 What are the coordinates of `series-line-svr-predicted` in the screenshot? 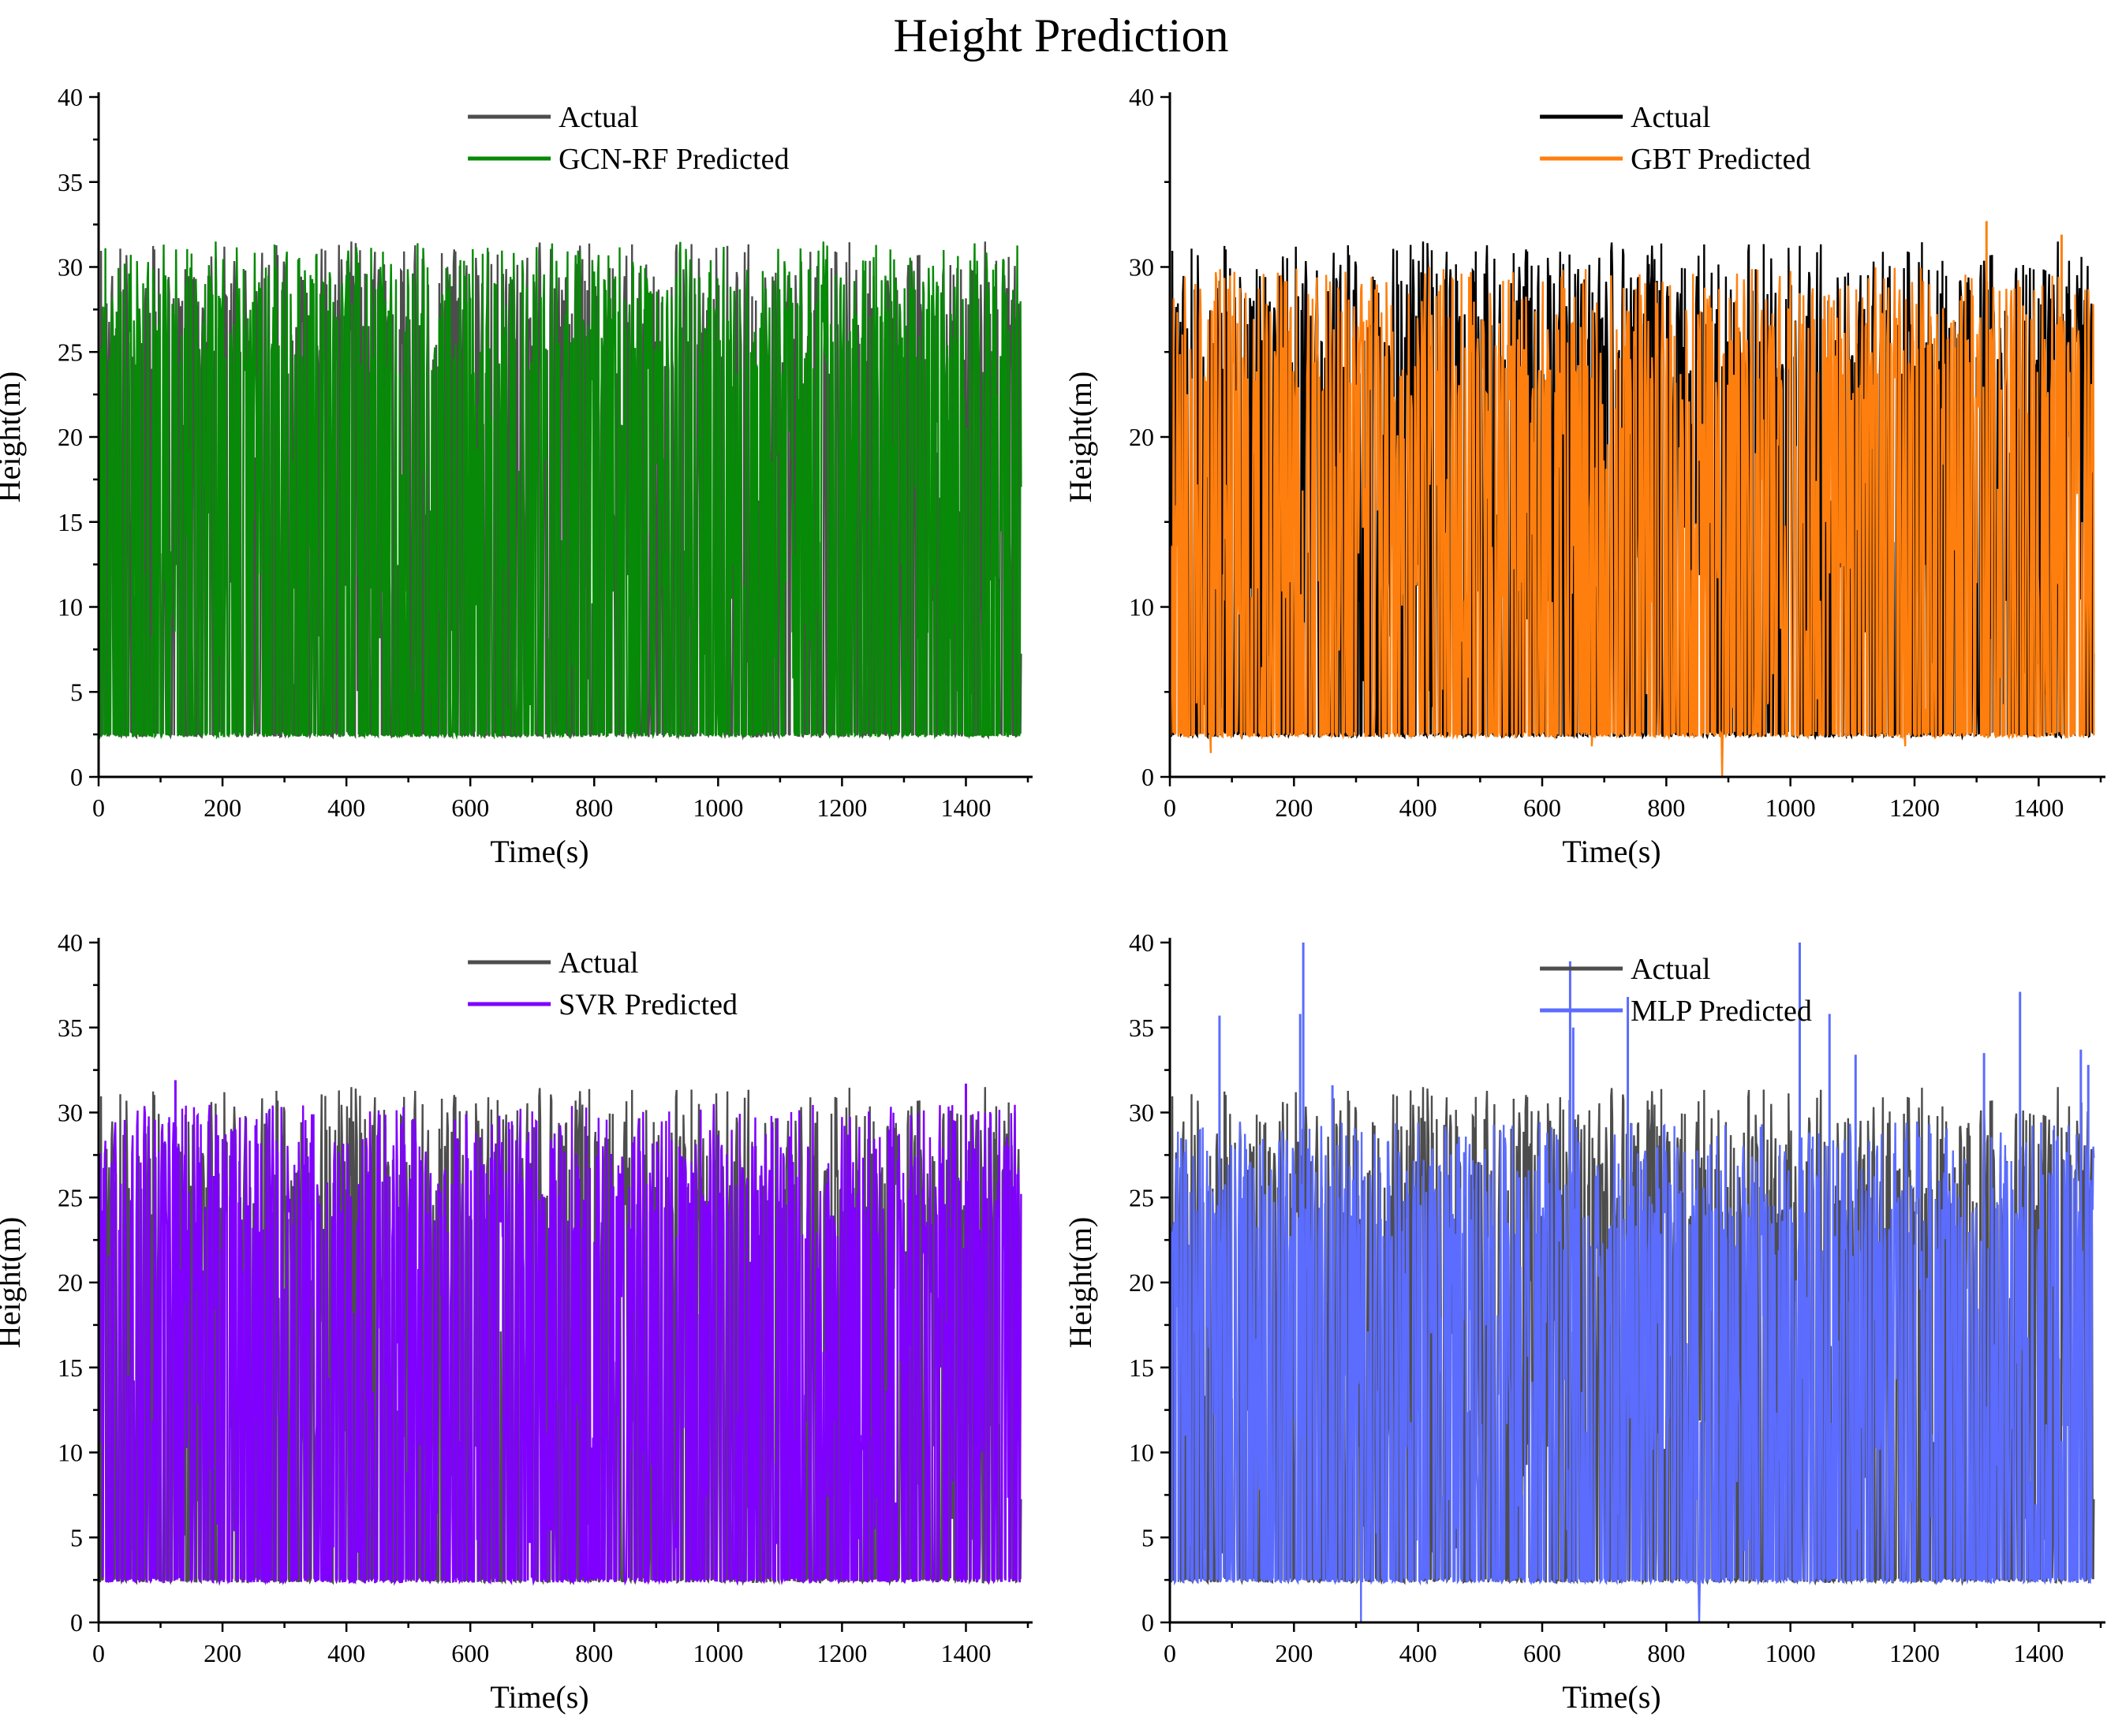 It's located at (559, 1344).